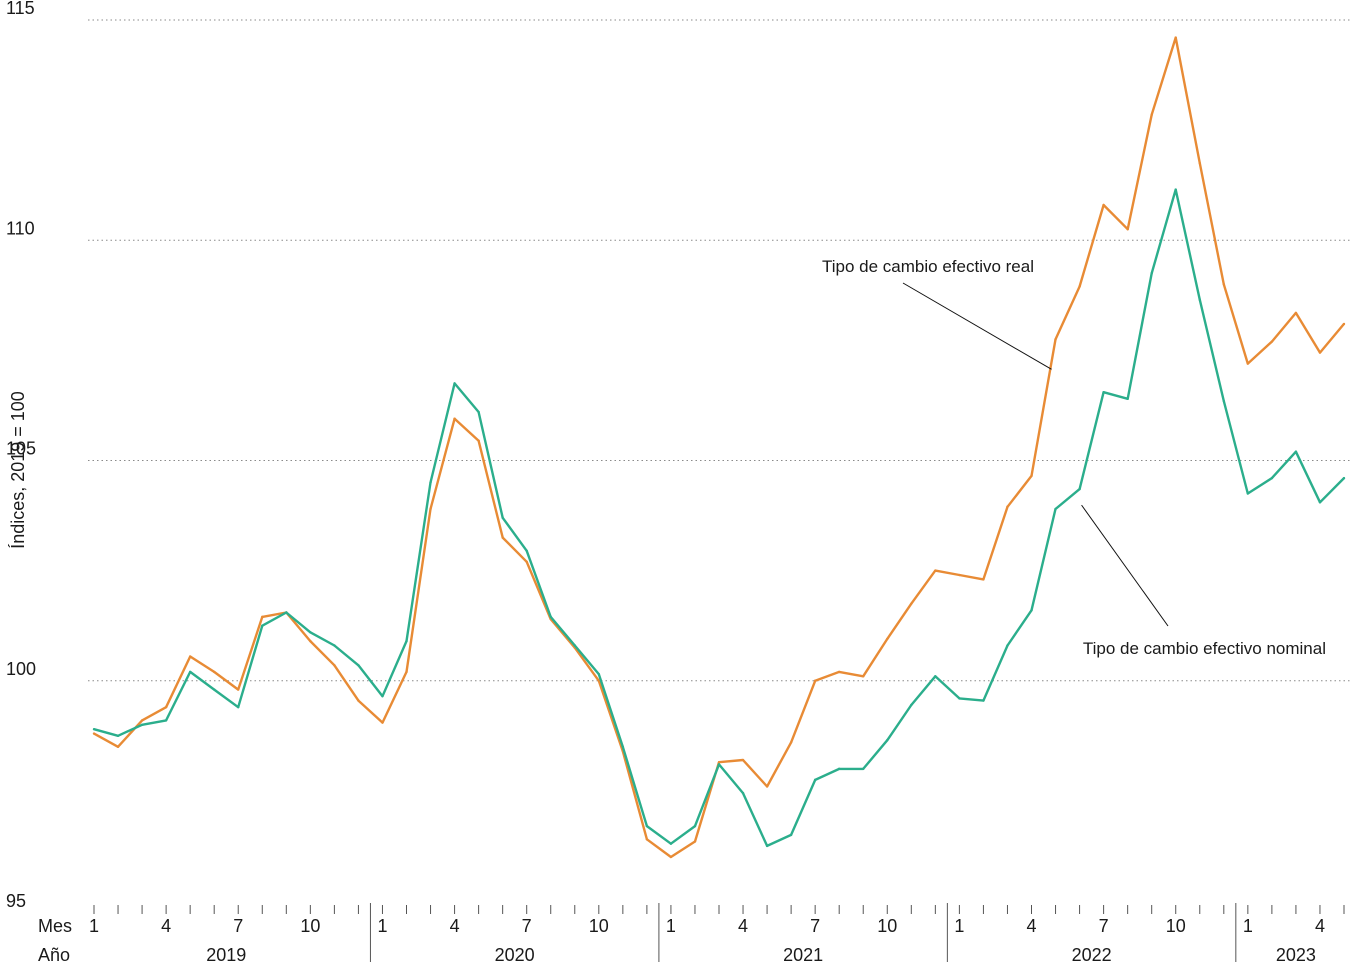 This screenshot has height=972, width=1358. Describe the element at coordinates (55, 926) in the screenshot. I see `x-row-label-mes: Mes` at that location.